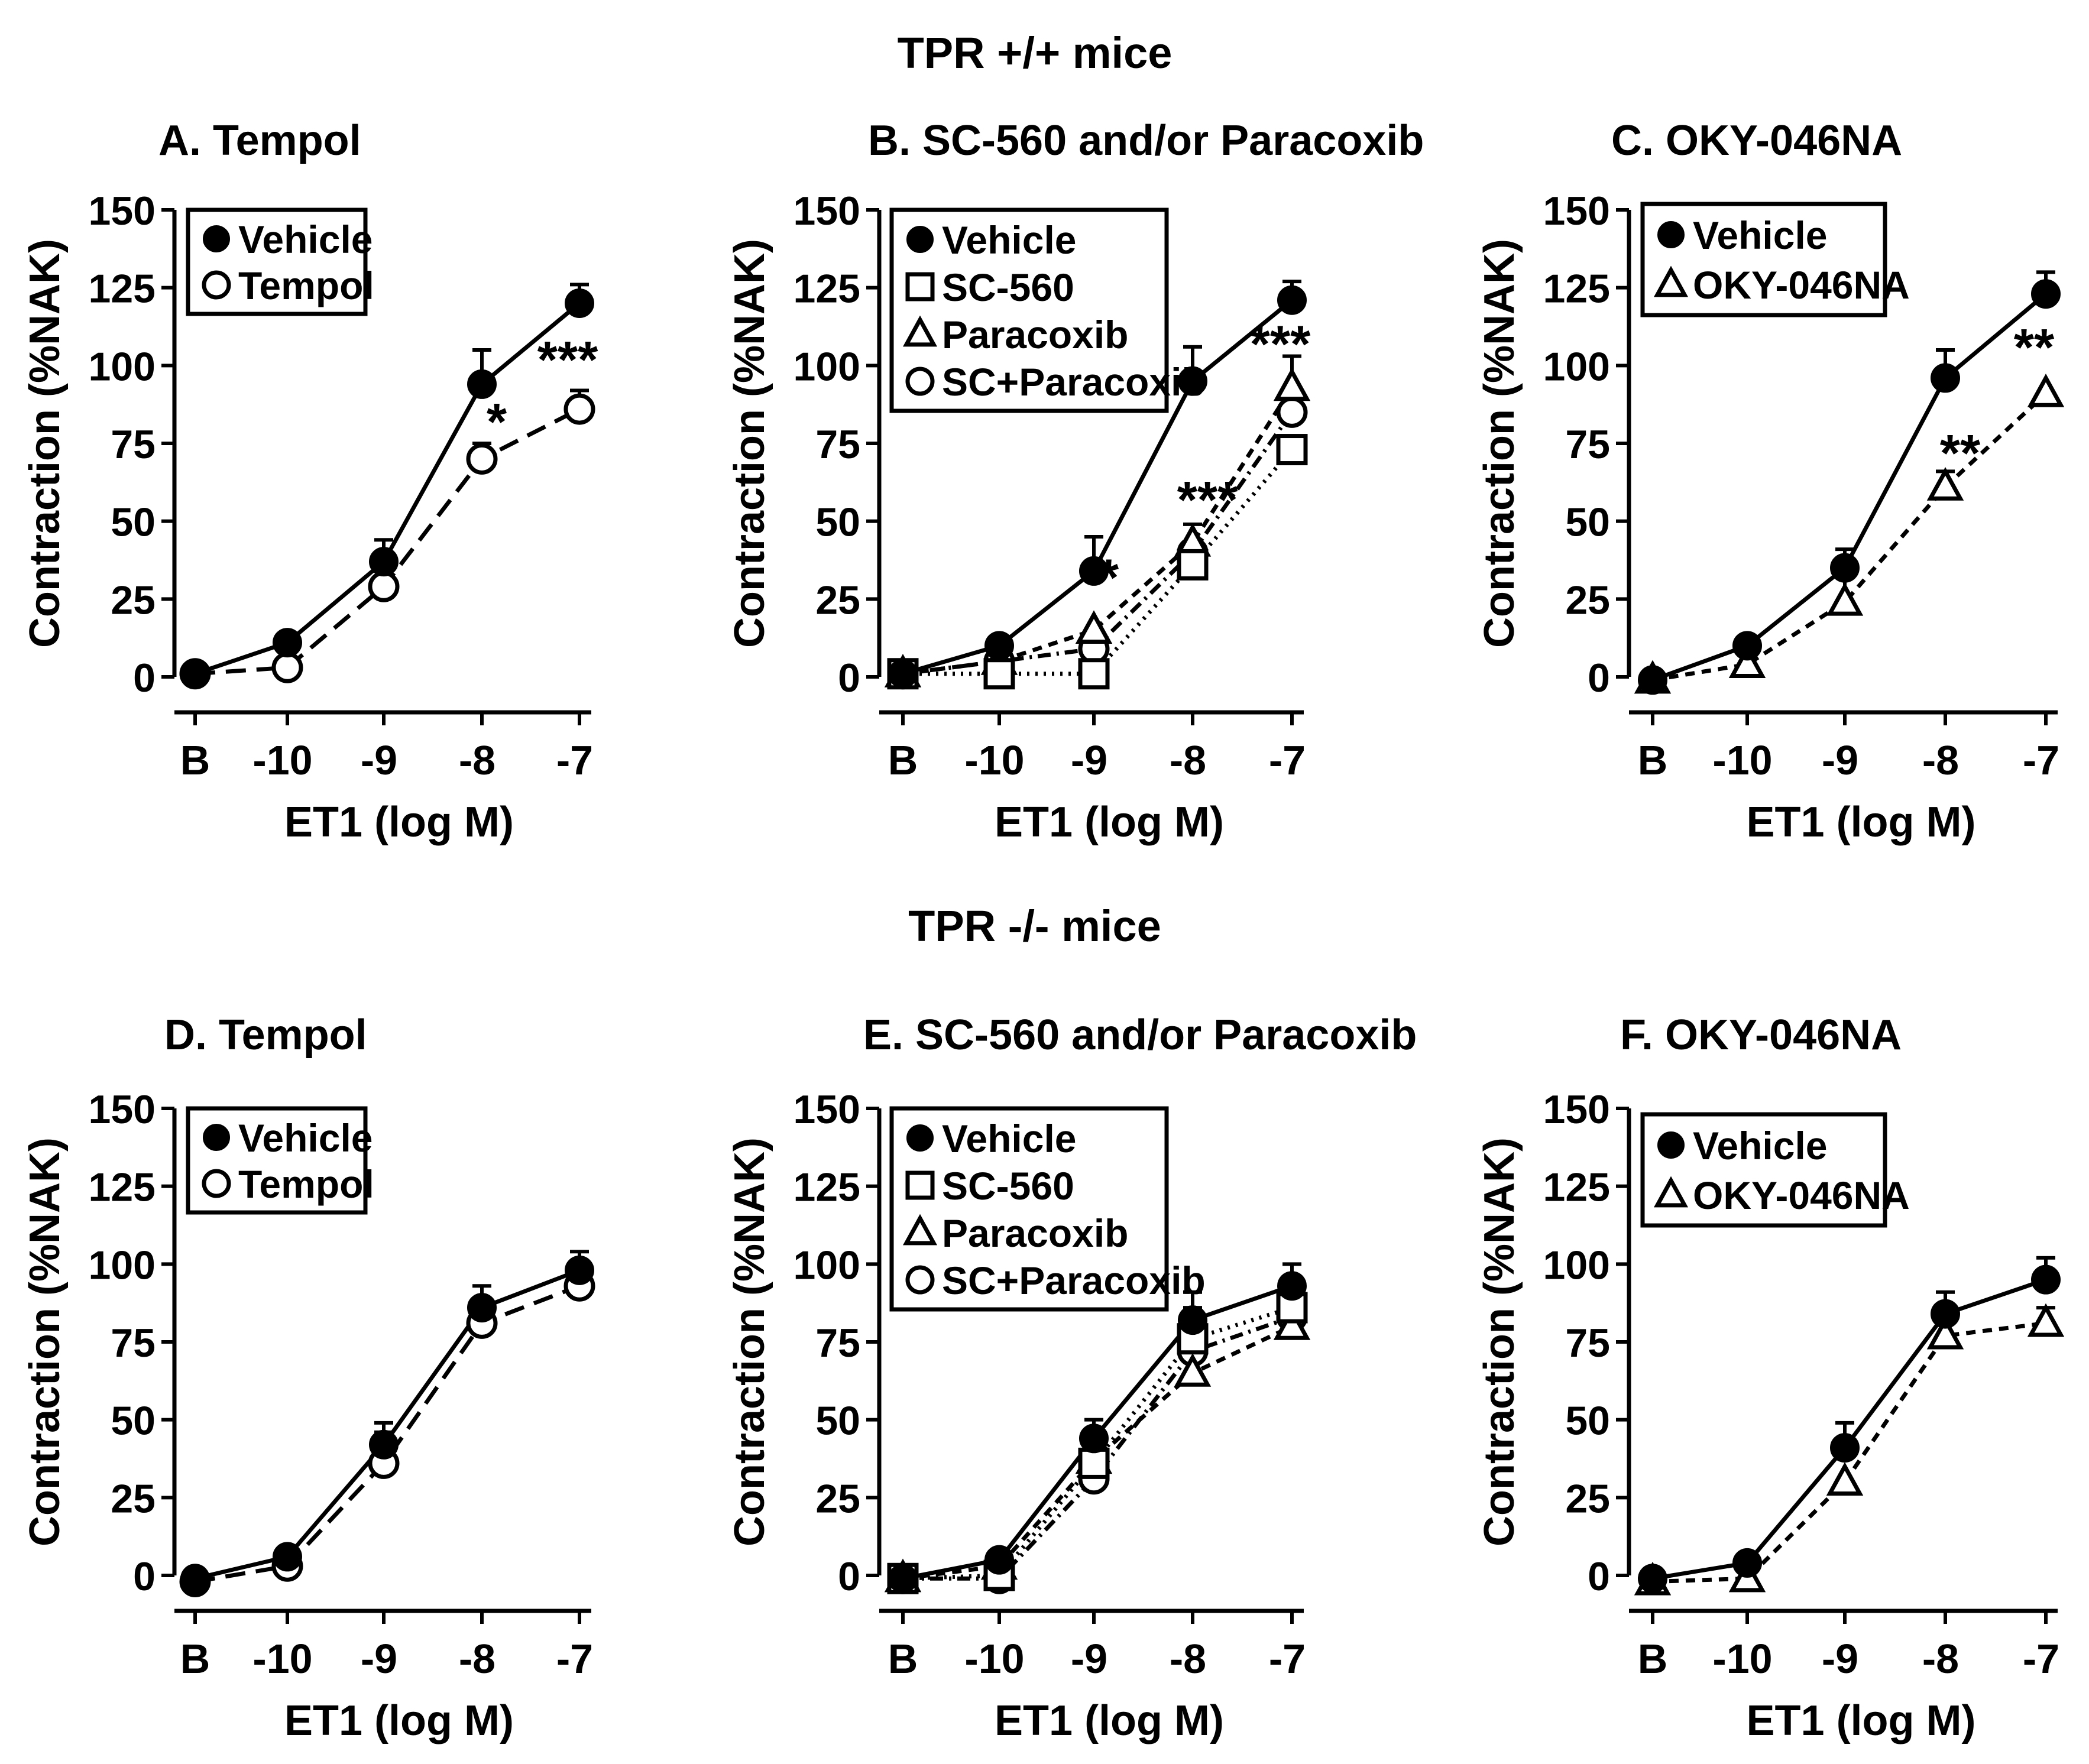 The height and width of the screenshot is (1764, 2089). Describe the element at coordinates (45, 1341) in the screenshot. I see `panel-d-ylabel: Contraction (%NAK)` at that location.